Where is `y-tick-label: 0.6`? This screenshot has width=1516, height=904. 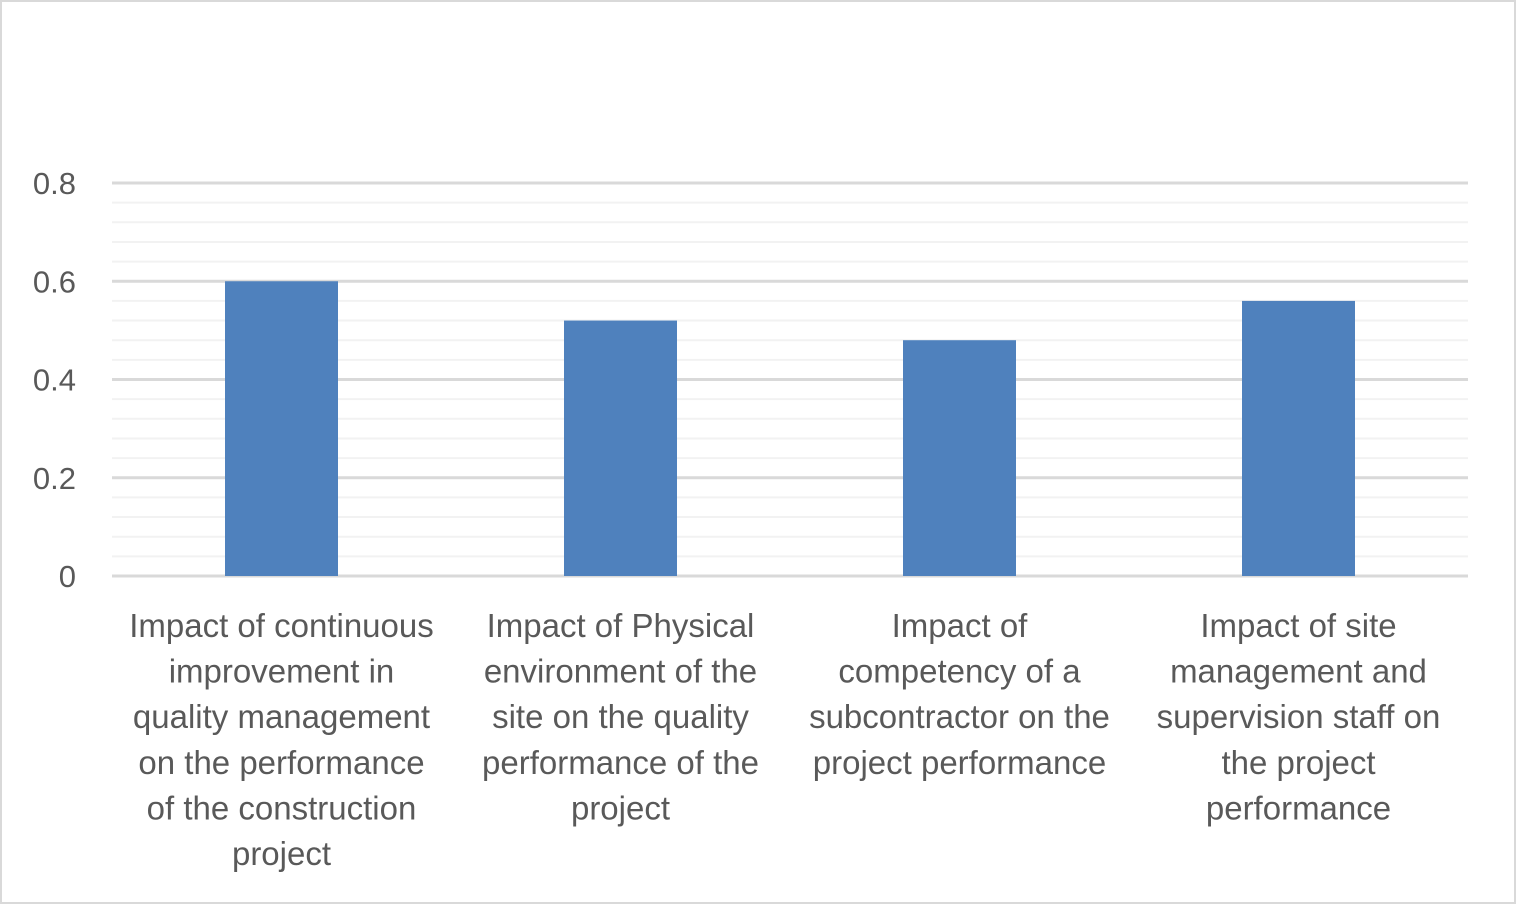 y-tick-label: 0.6 is located at coordinates (54, 281).